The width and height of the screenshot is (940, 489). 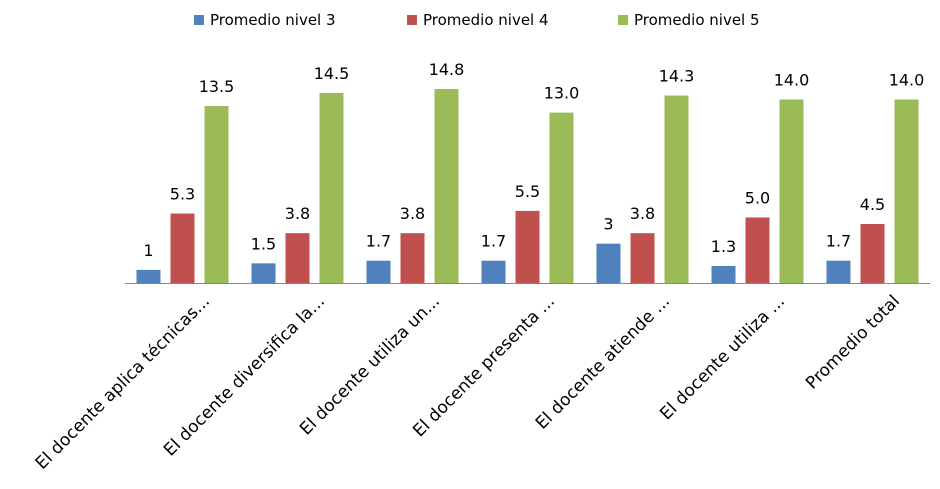 I want to click on data-label-s2-c2: 3.8, so click(x=297, y=213).